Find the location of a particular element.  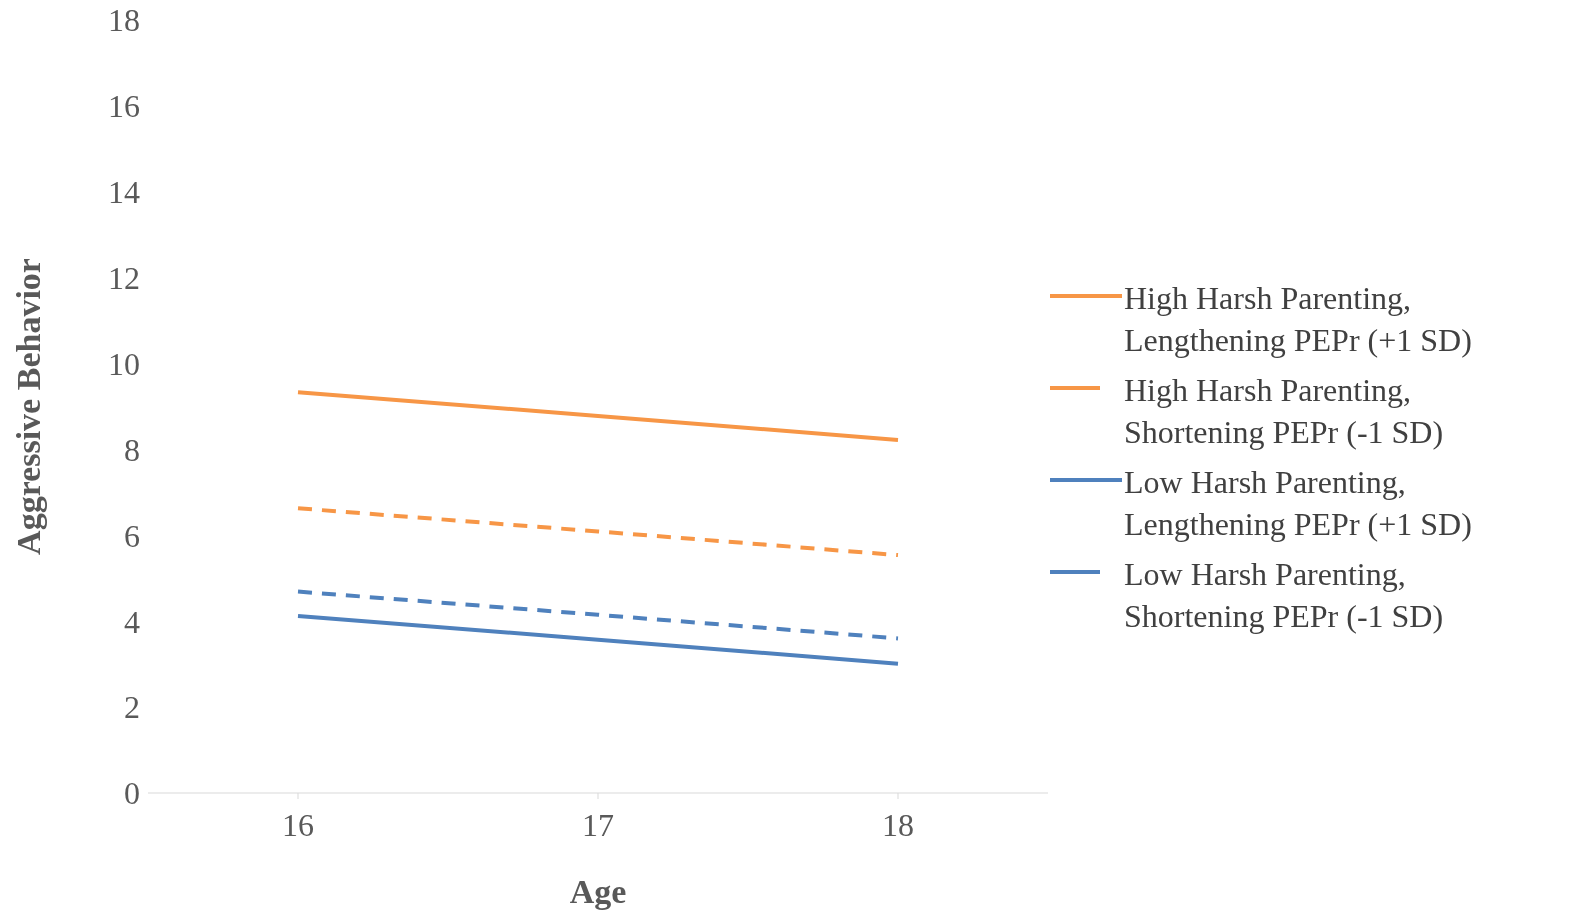

y-tick-label: 18 is located at coordinates (124, 20).